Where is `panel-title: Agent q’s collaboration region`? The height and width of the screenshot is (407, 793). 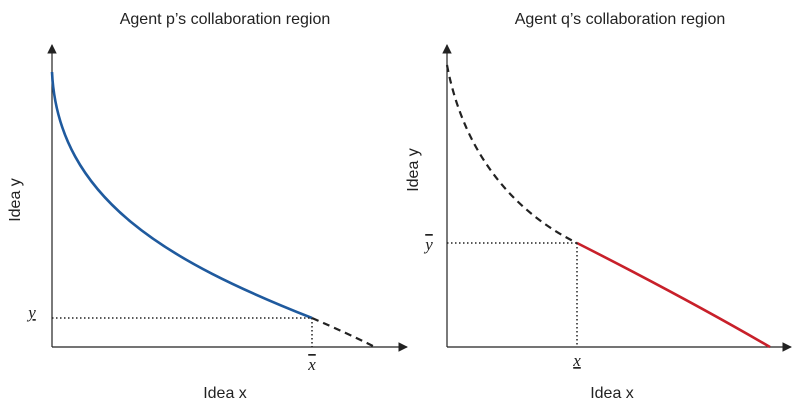 panel-title: Agent q’s collaboration region is located at coordinates (620, 19).